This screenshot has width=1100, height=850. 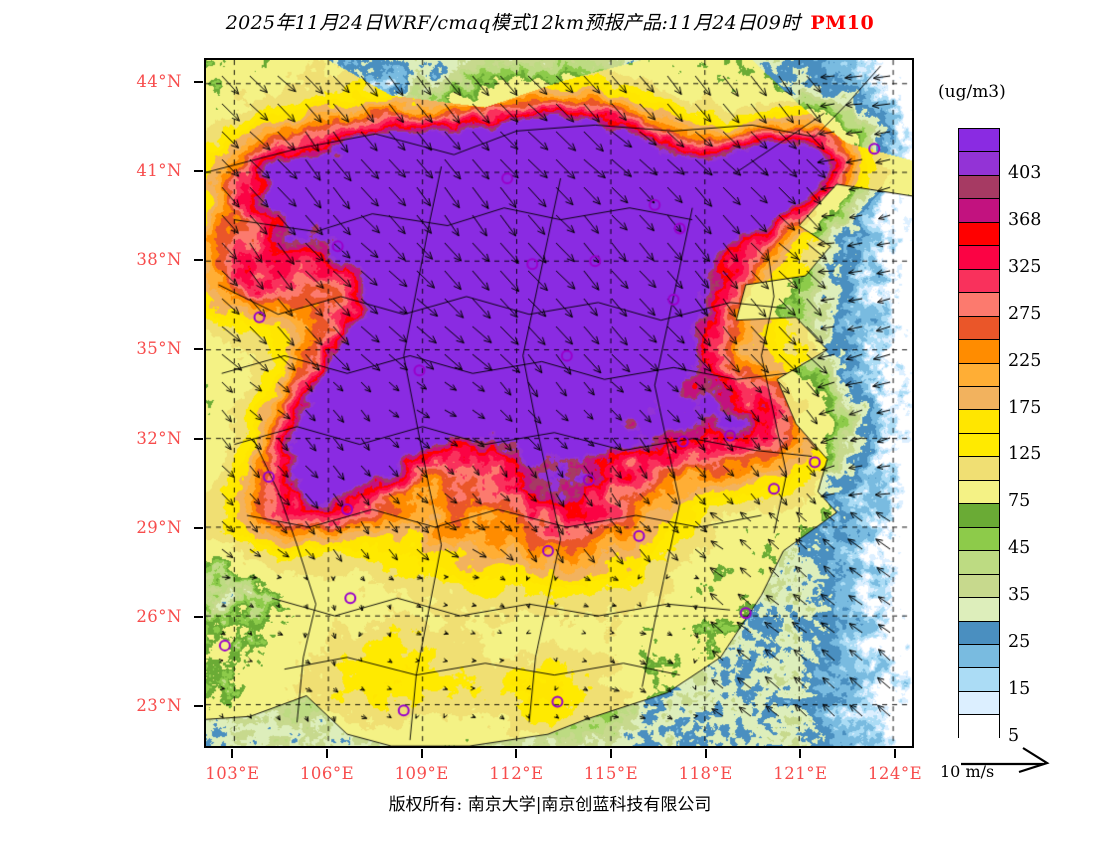 I want to click on axis-latitude-label: 29°N, so click(x=159, y=527).